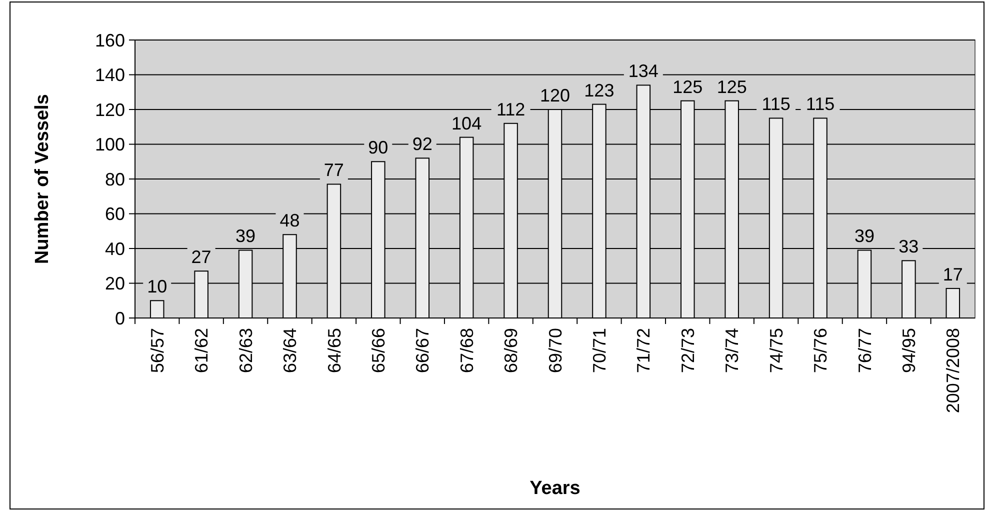 The height and width of the screenshot is (523, 986). I want to click on y-tick-label: 60, so click(114, 214).